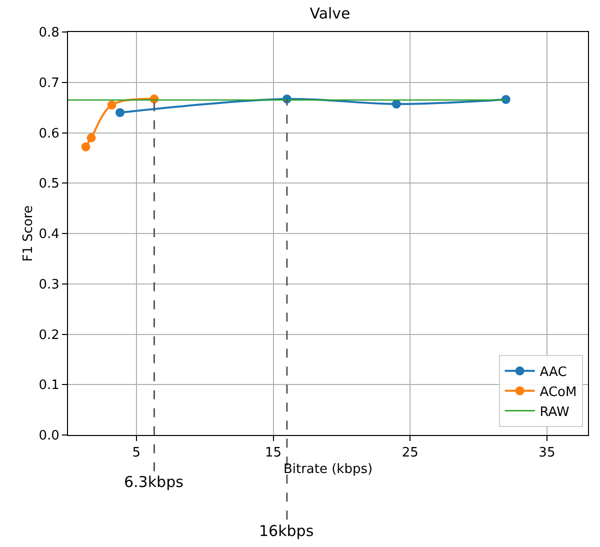 The width and height of the screenshot is (600, 547). I want to click on x-axis-title: Bitrate (kbps), so click(328, 470).